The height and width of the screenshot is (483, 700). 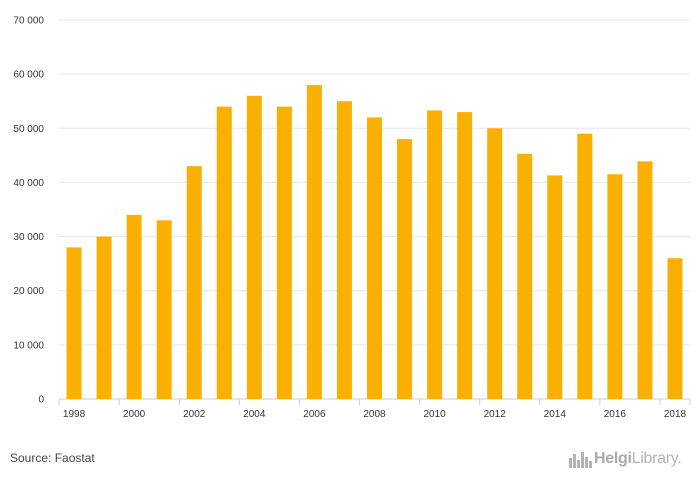 I want to click on bar-1999, so click(x=104, y=317).